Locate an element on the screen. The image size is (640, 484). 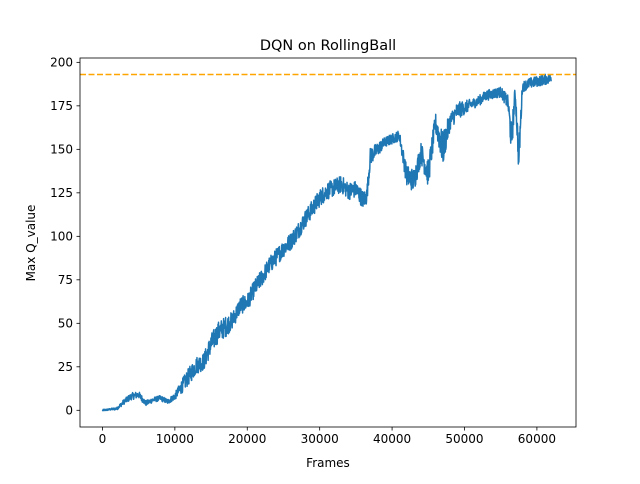
y-tick-label: 125 is located at coordinates (61, 193).